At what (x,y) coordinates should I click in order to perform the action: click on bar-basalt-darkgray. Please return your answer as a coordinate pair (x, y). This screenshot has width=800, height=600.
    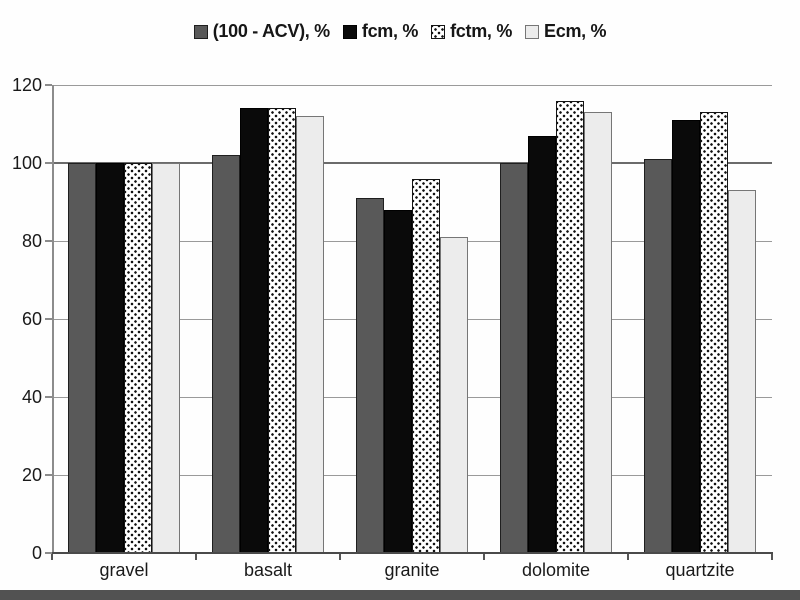
    Looking at the image, I should click on (226, 354).